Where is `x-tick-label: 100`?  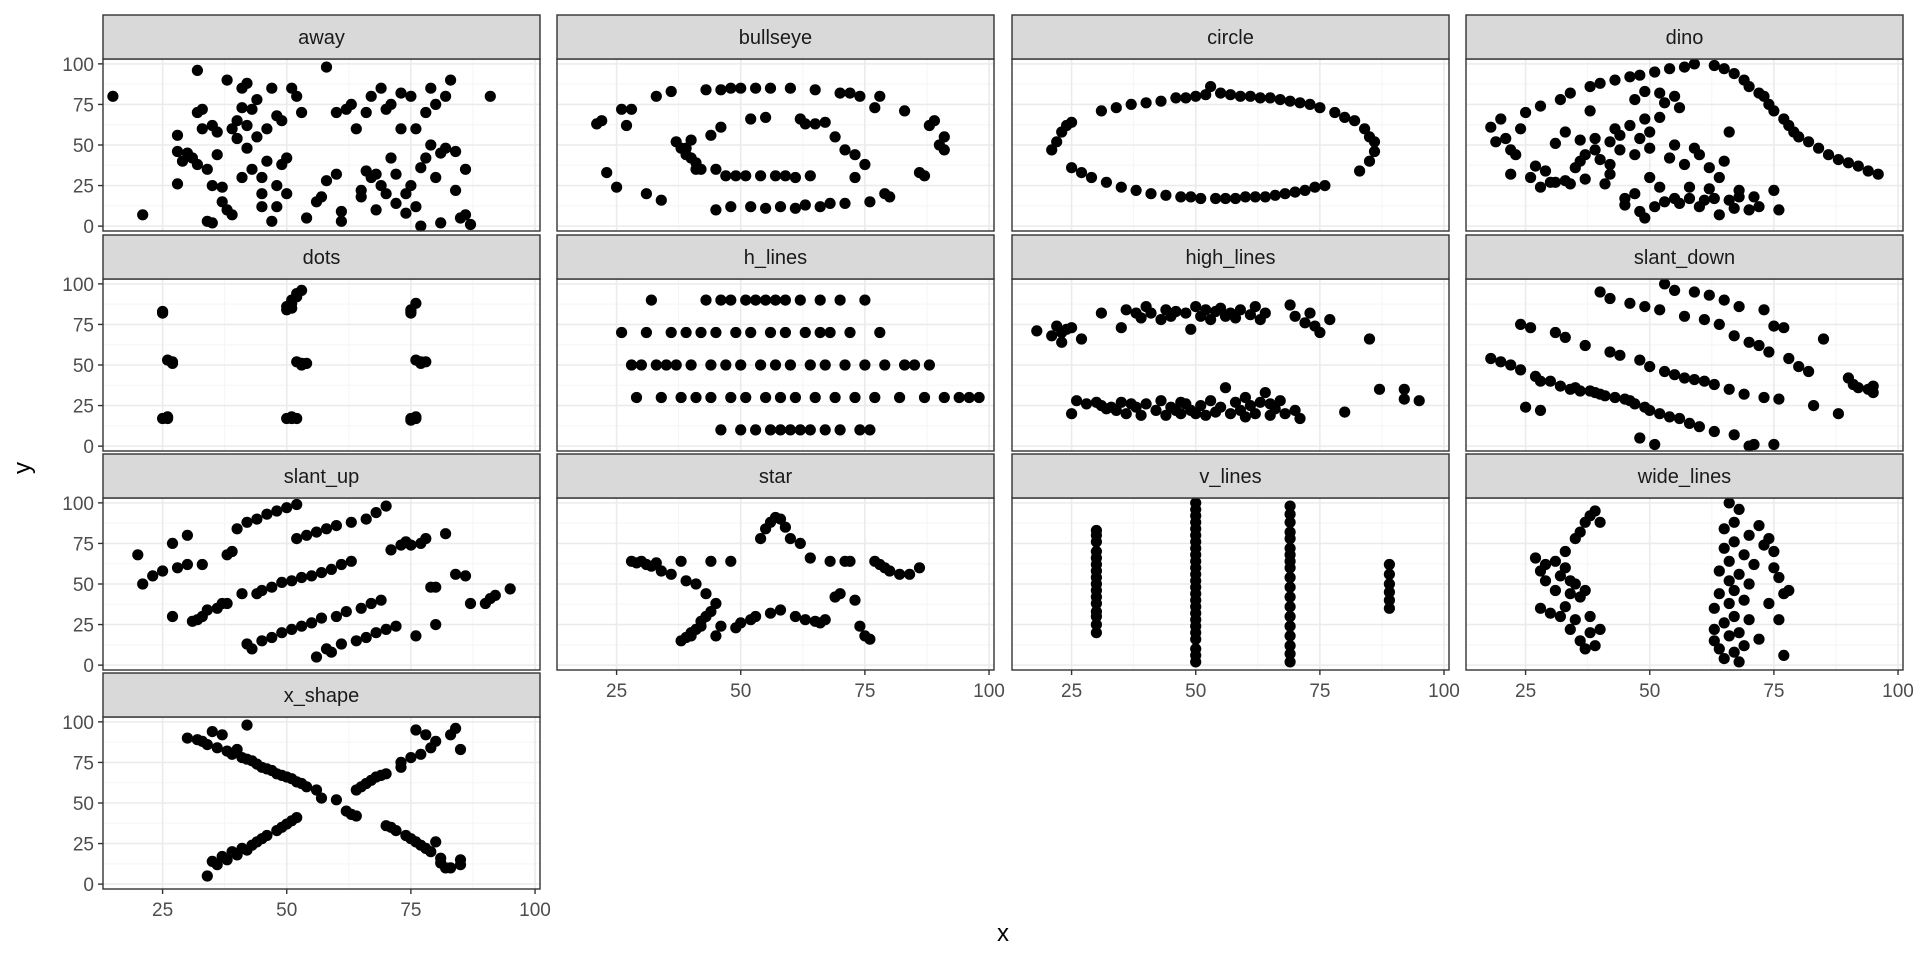 x-tick-label: 100 is located at coordinates (1898, 691).